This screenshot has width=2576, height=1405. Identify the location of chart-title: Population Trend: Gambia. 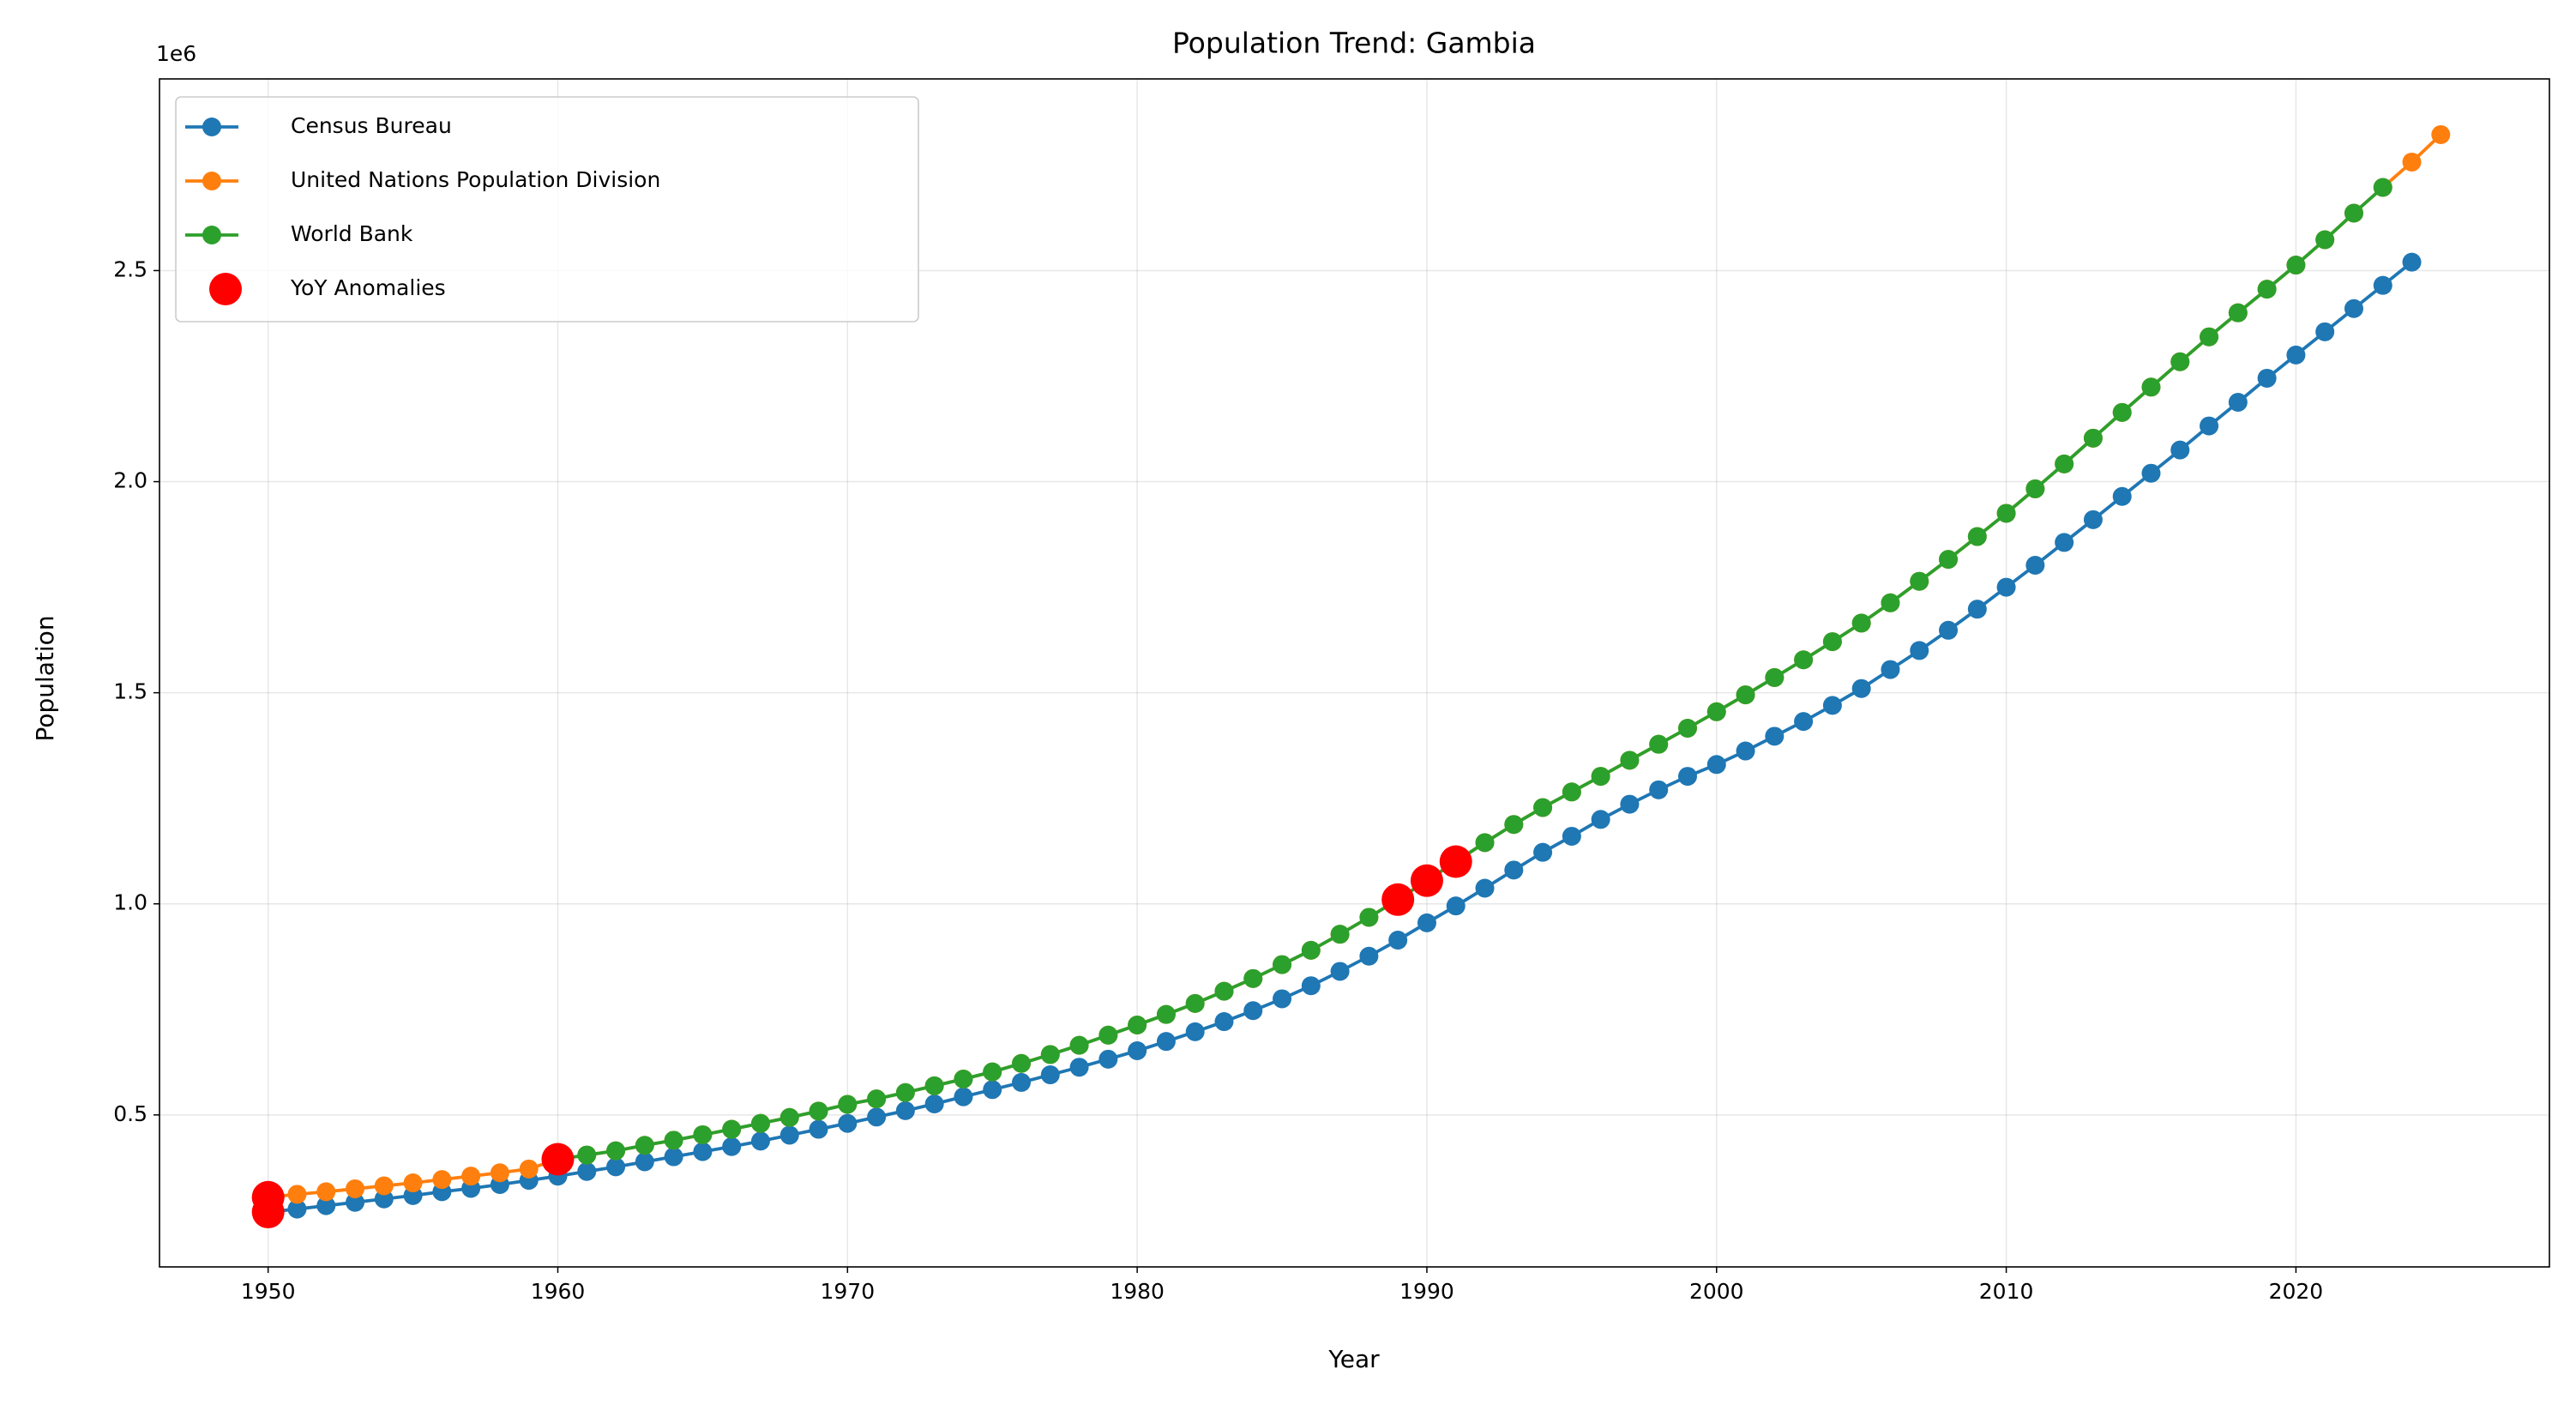
(1354, 43).